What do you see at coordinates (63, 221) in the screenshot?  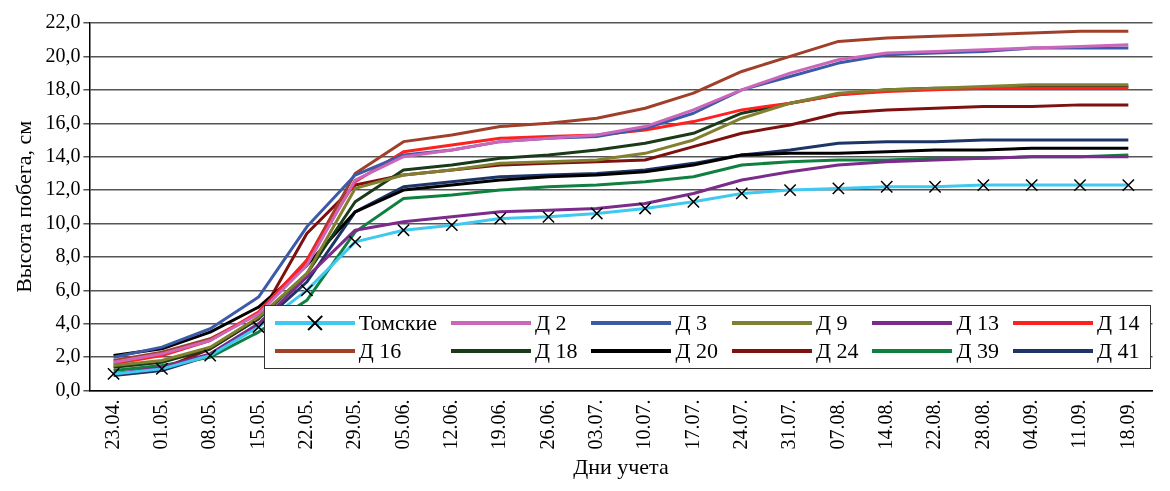 I see `y-tick-label: 10,0` at bounding box center [63, 221].